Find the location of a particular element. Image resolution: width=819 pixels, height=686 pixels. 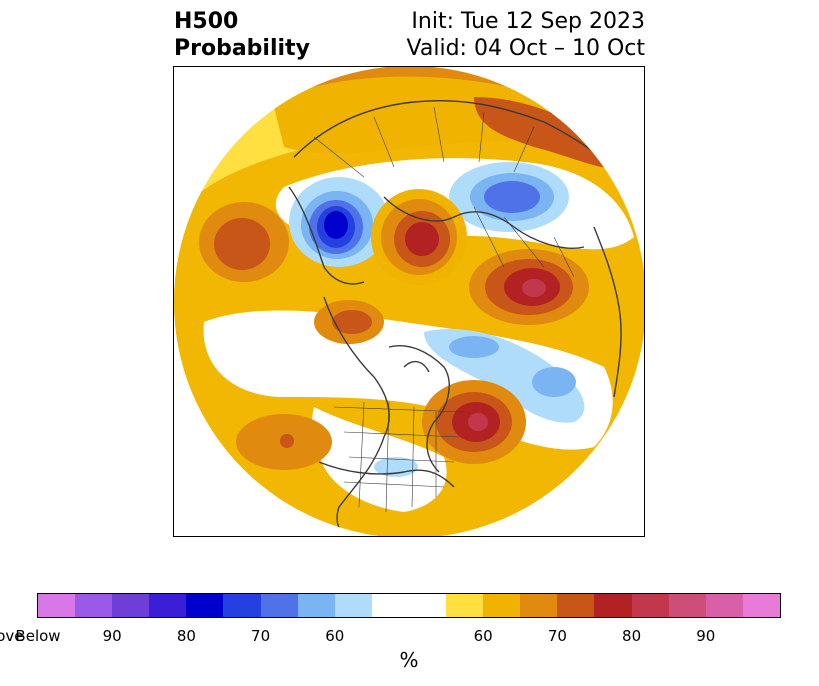

above-85-c is located at coordinates (478, 422).